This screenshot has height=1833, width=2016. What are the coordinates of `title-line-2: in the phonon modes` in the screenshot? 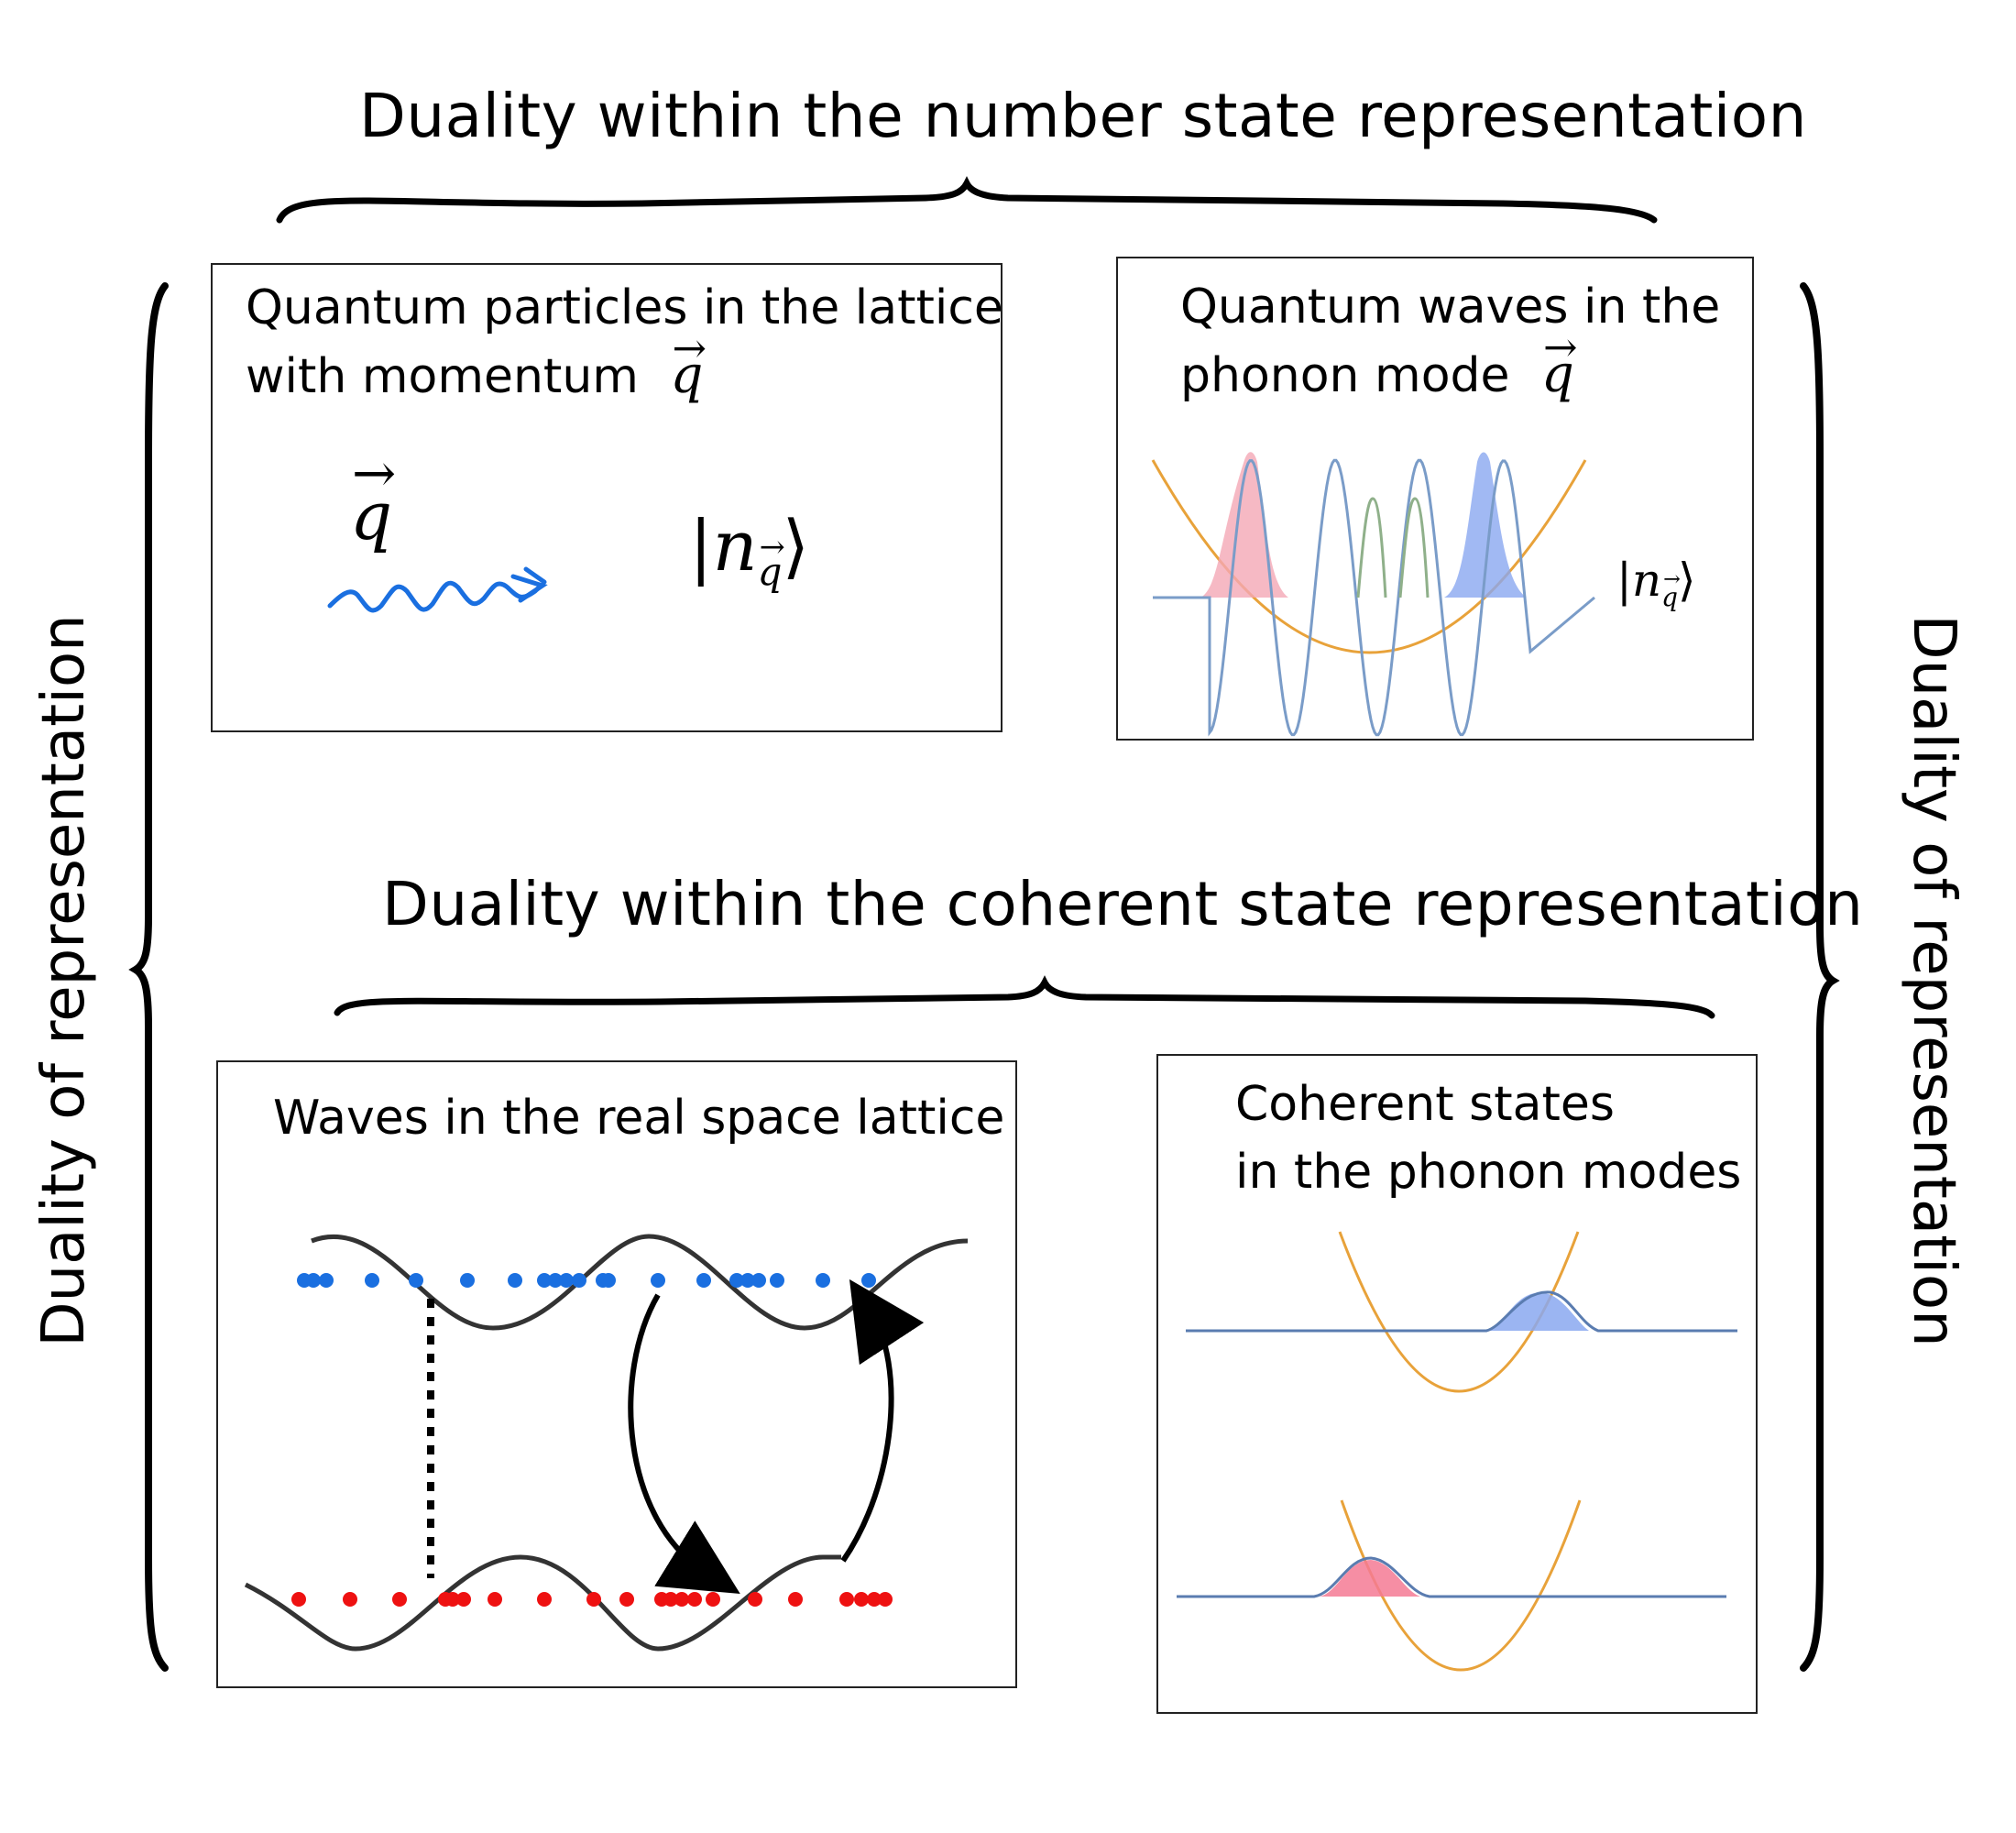 It's located at (1488, 1172).